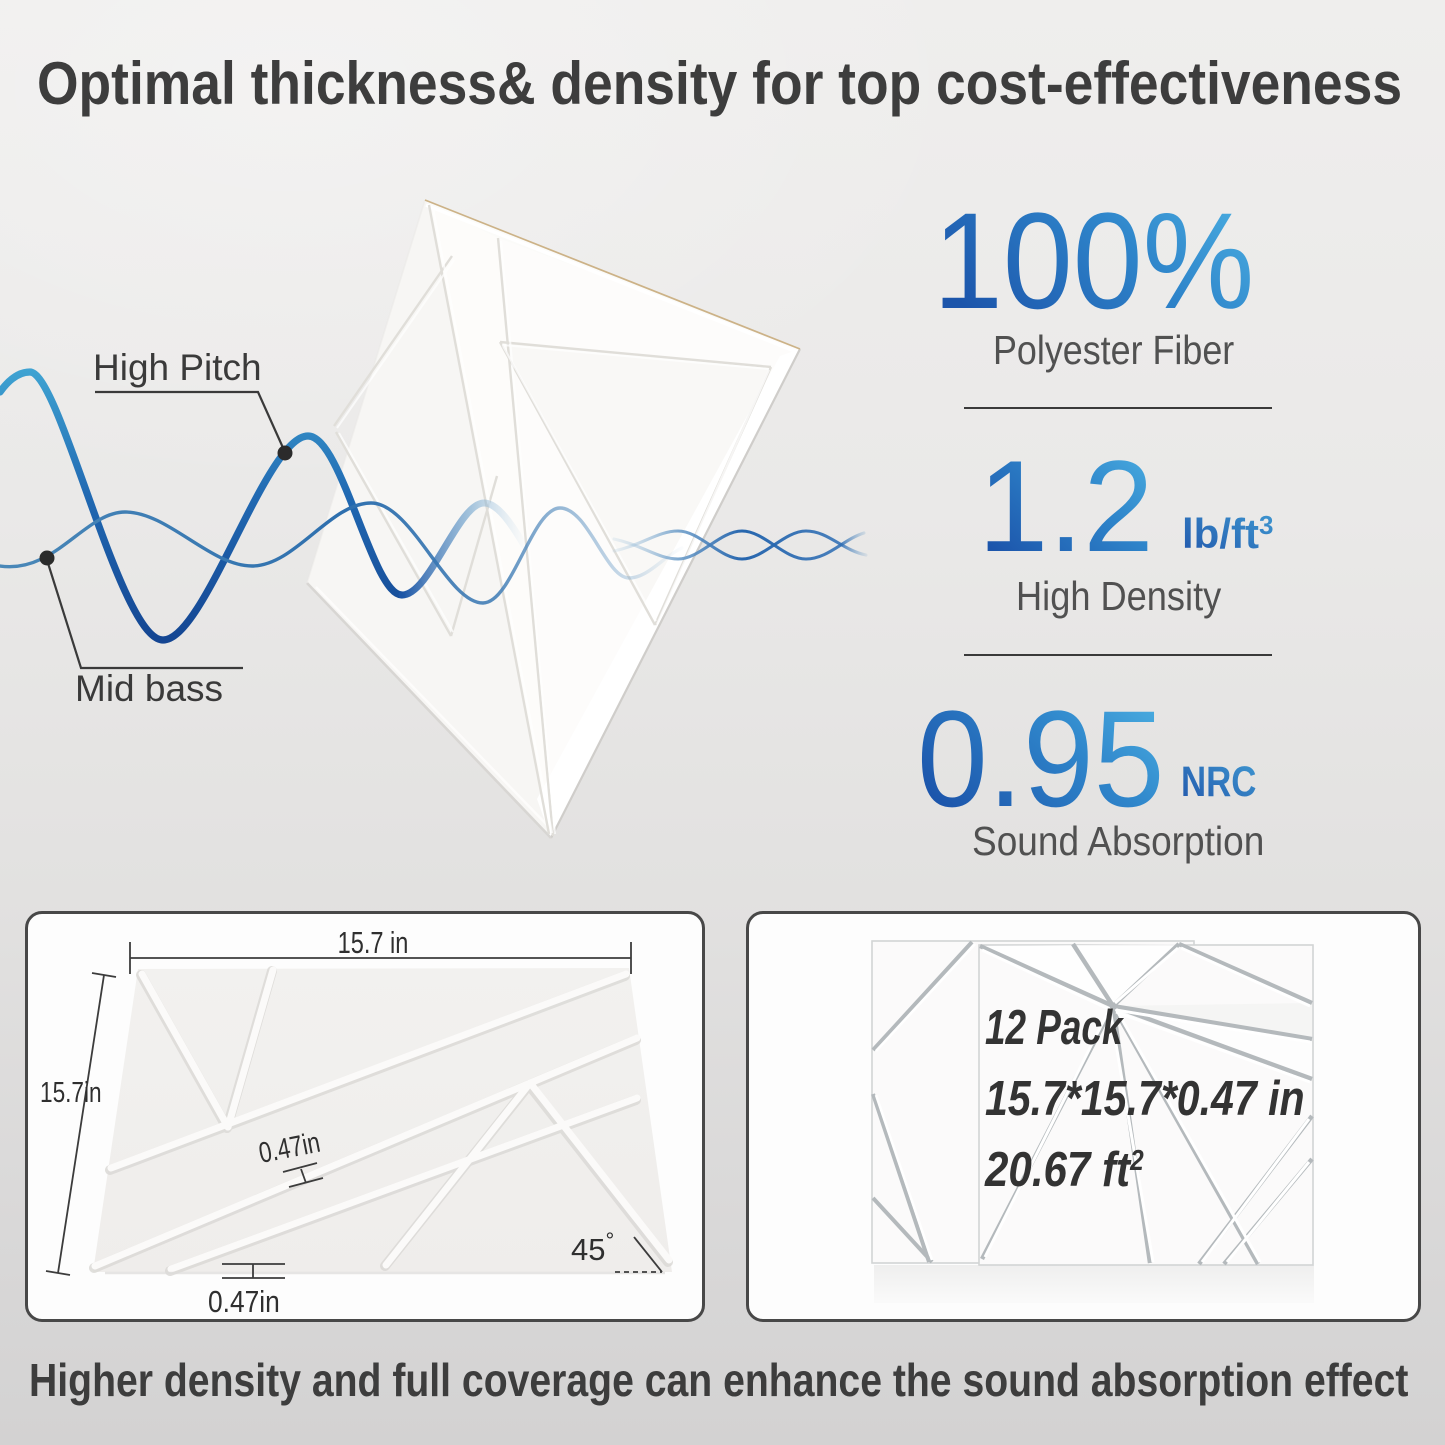 This screenshot has width=1445, height=1445. What do you see at coordinates (244, 1302) in the screenshot?
I see `svg-text: 0.47in` at bounding box center [244, 1302].